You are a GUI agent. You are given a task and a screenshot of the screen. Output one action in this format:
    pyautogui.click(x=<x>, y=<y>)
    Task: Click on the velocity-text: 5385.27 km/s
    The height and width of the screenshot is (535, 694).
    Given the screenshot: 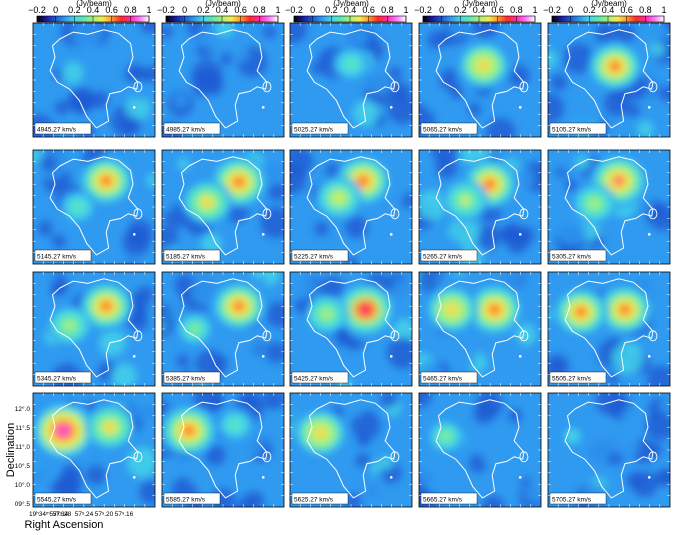 What is the action you would take?
    pyautogui.click(x=186, y=379)
    